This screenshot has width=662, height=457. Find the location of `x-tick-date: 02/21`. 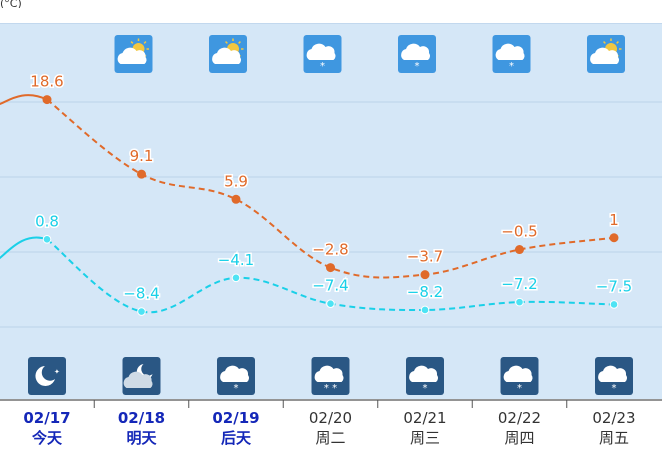

x-tick-date: 02/21 is located at coordinates (424, 418).